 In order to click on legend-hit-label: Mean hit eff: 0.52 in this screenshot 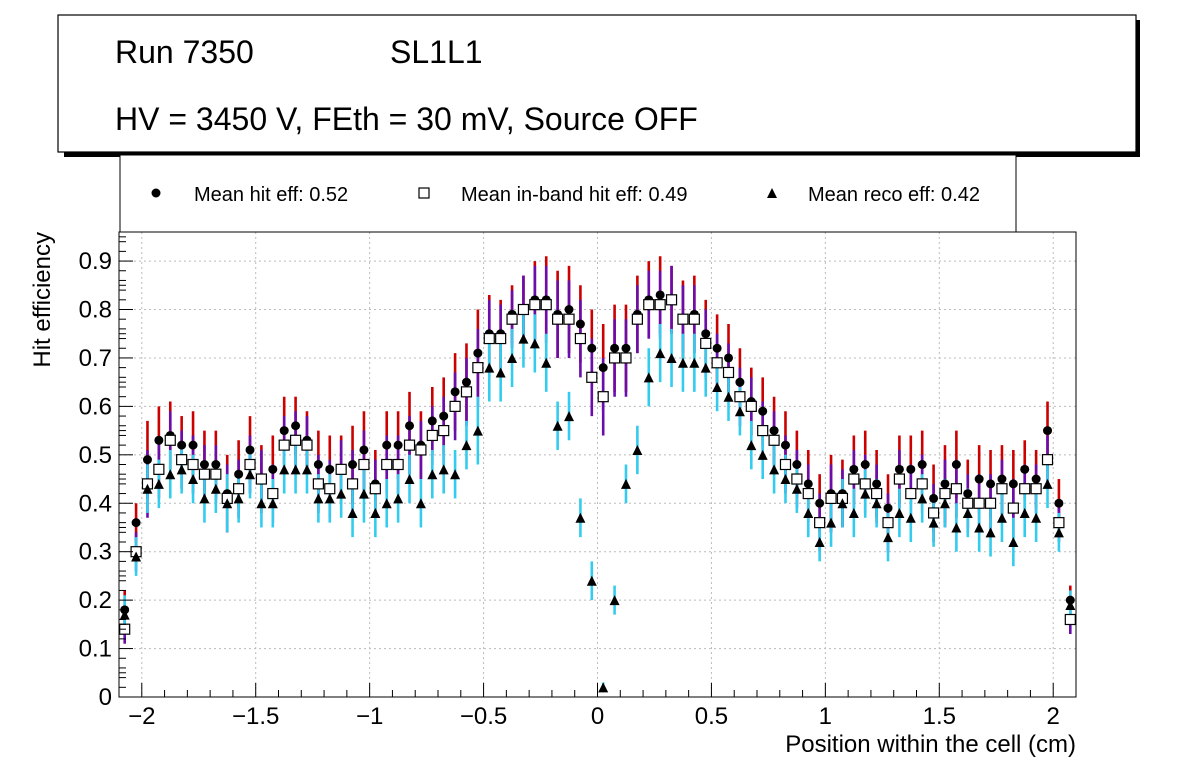, I will do `click(271, 195)`.